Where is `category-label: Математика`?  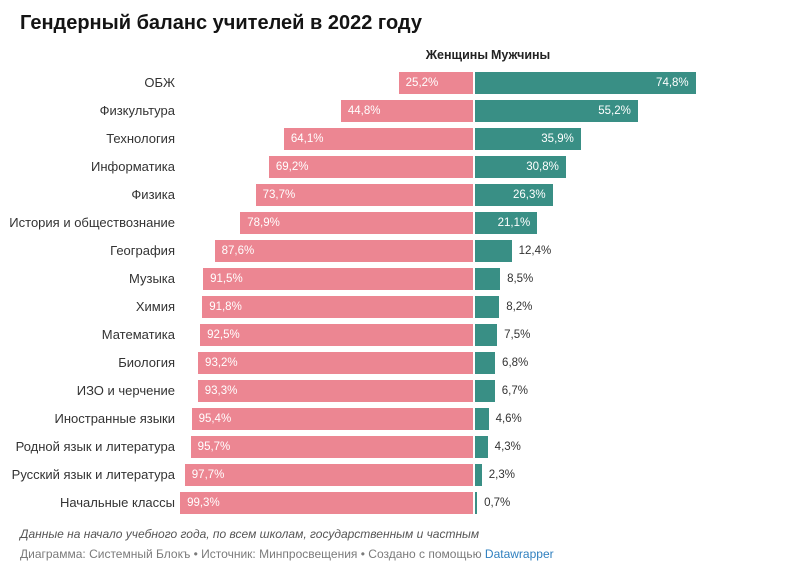 category-label: Математика is located at coordinates (138, 334).